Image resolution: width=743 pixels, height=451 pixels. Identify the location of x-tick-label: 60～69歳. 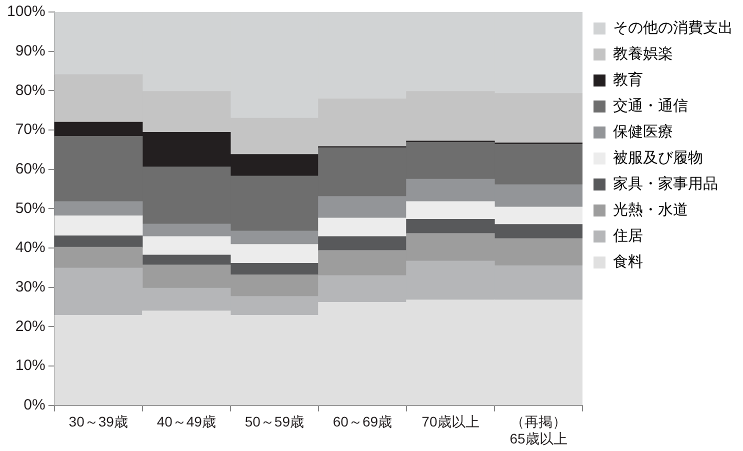
(362, 422).